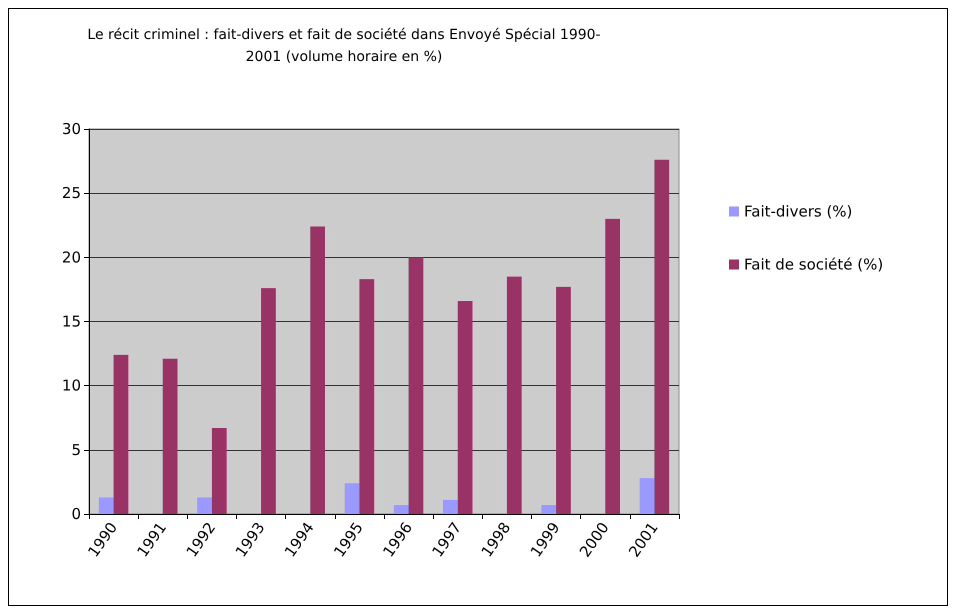  Describe the element at coordinates (76, 514) in the screenshot. I see `y-tick-label: 0` at that location.